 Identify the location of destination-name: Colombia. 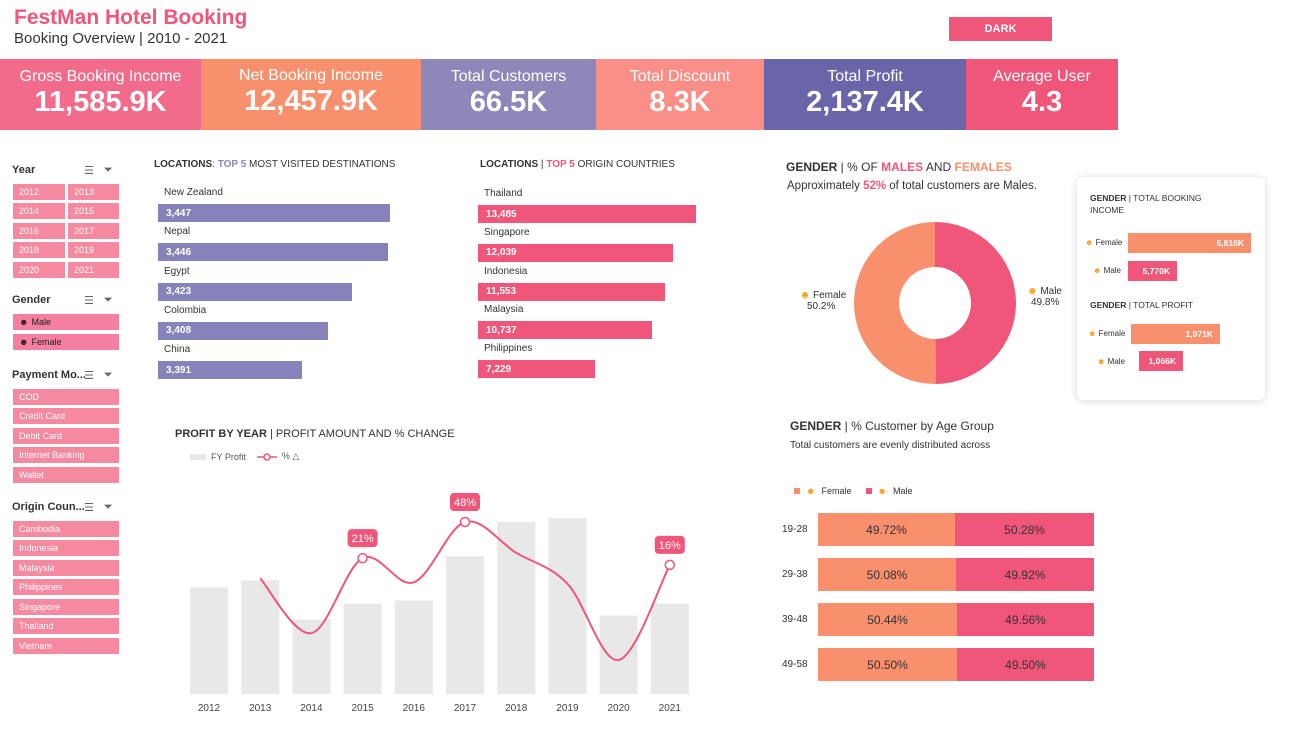
(185, 310).